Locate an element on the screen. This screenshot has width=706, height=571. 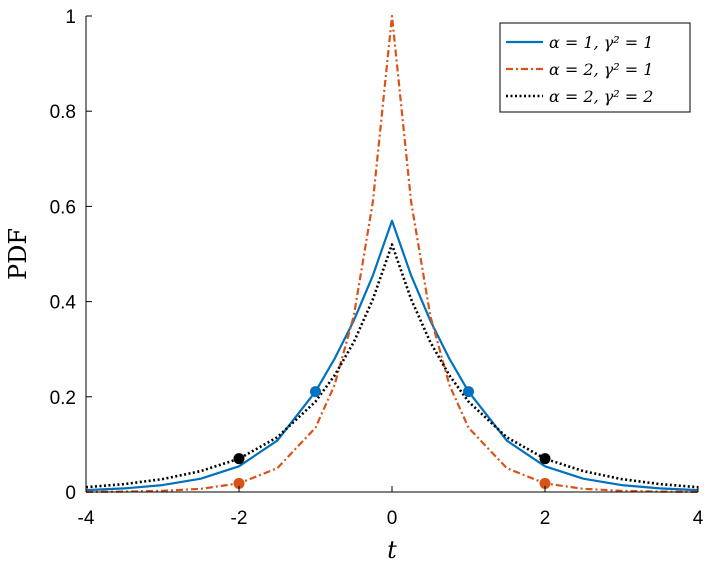
y-tick-label: 1 is located at coordinates (70, 17).